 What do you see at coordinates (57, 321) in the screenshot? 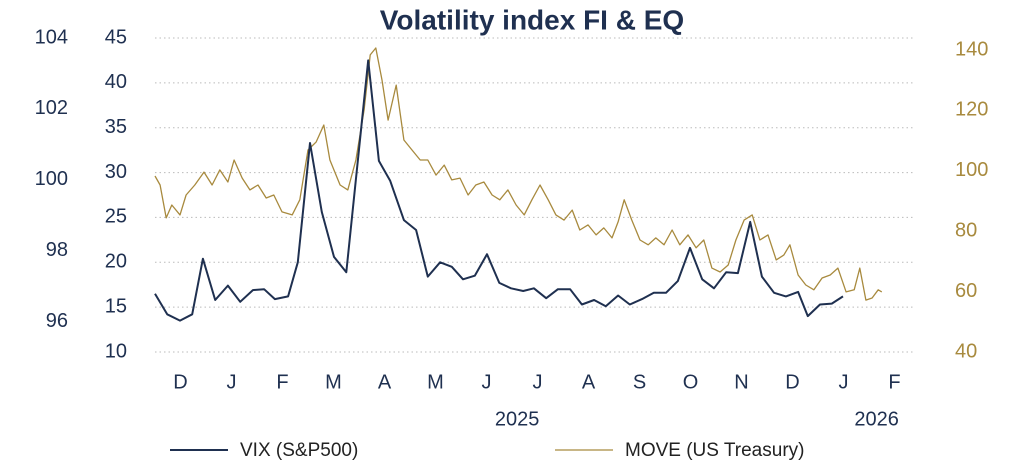
I see `y3-tick-label: 96` at bounding box center [57, 321].